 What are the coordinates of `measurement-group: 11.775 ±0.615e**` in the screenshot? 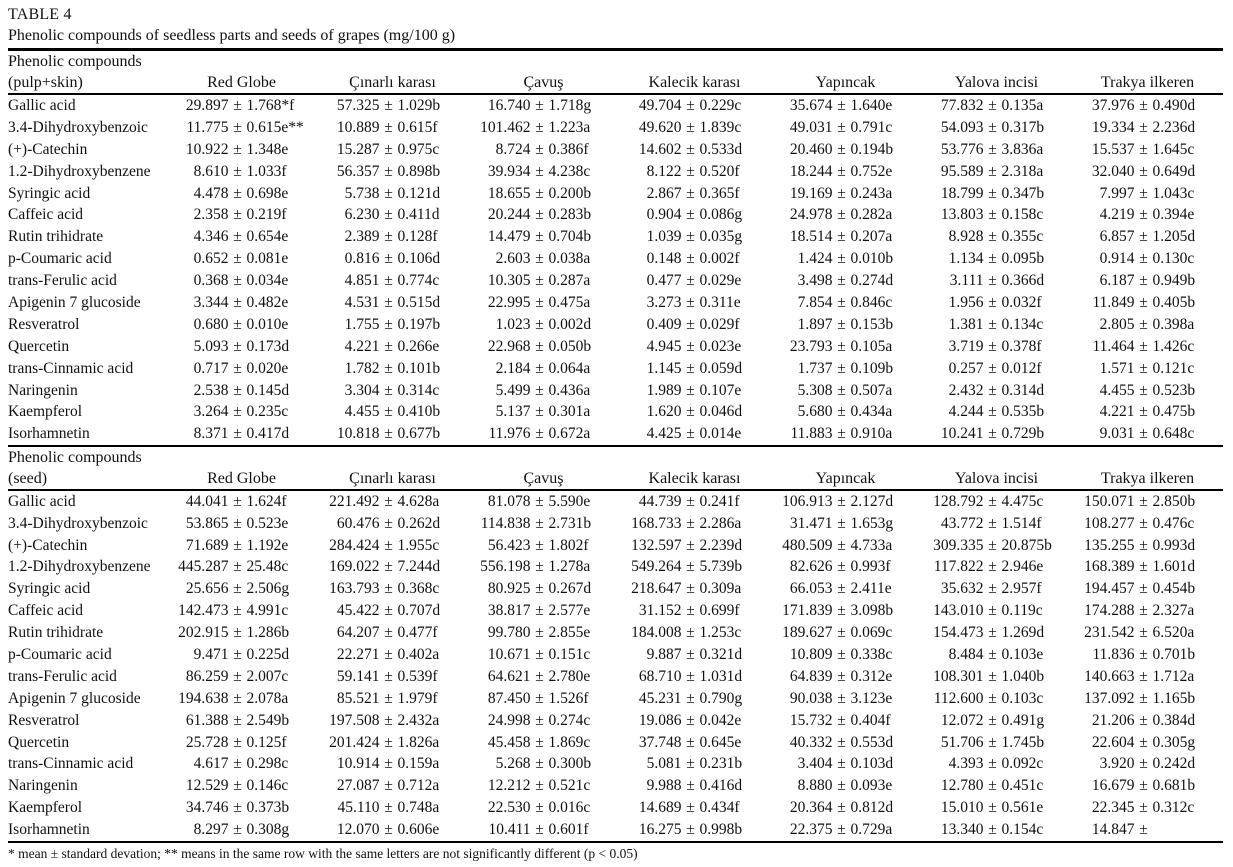 It's located at (242, 128).